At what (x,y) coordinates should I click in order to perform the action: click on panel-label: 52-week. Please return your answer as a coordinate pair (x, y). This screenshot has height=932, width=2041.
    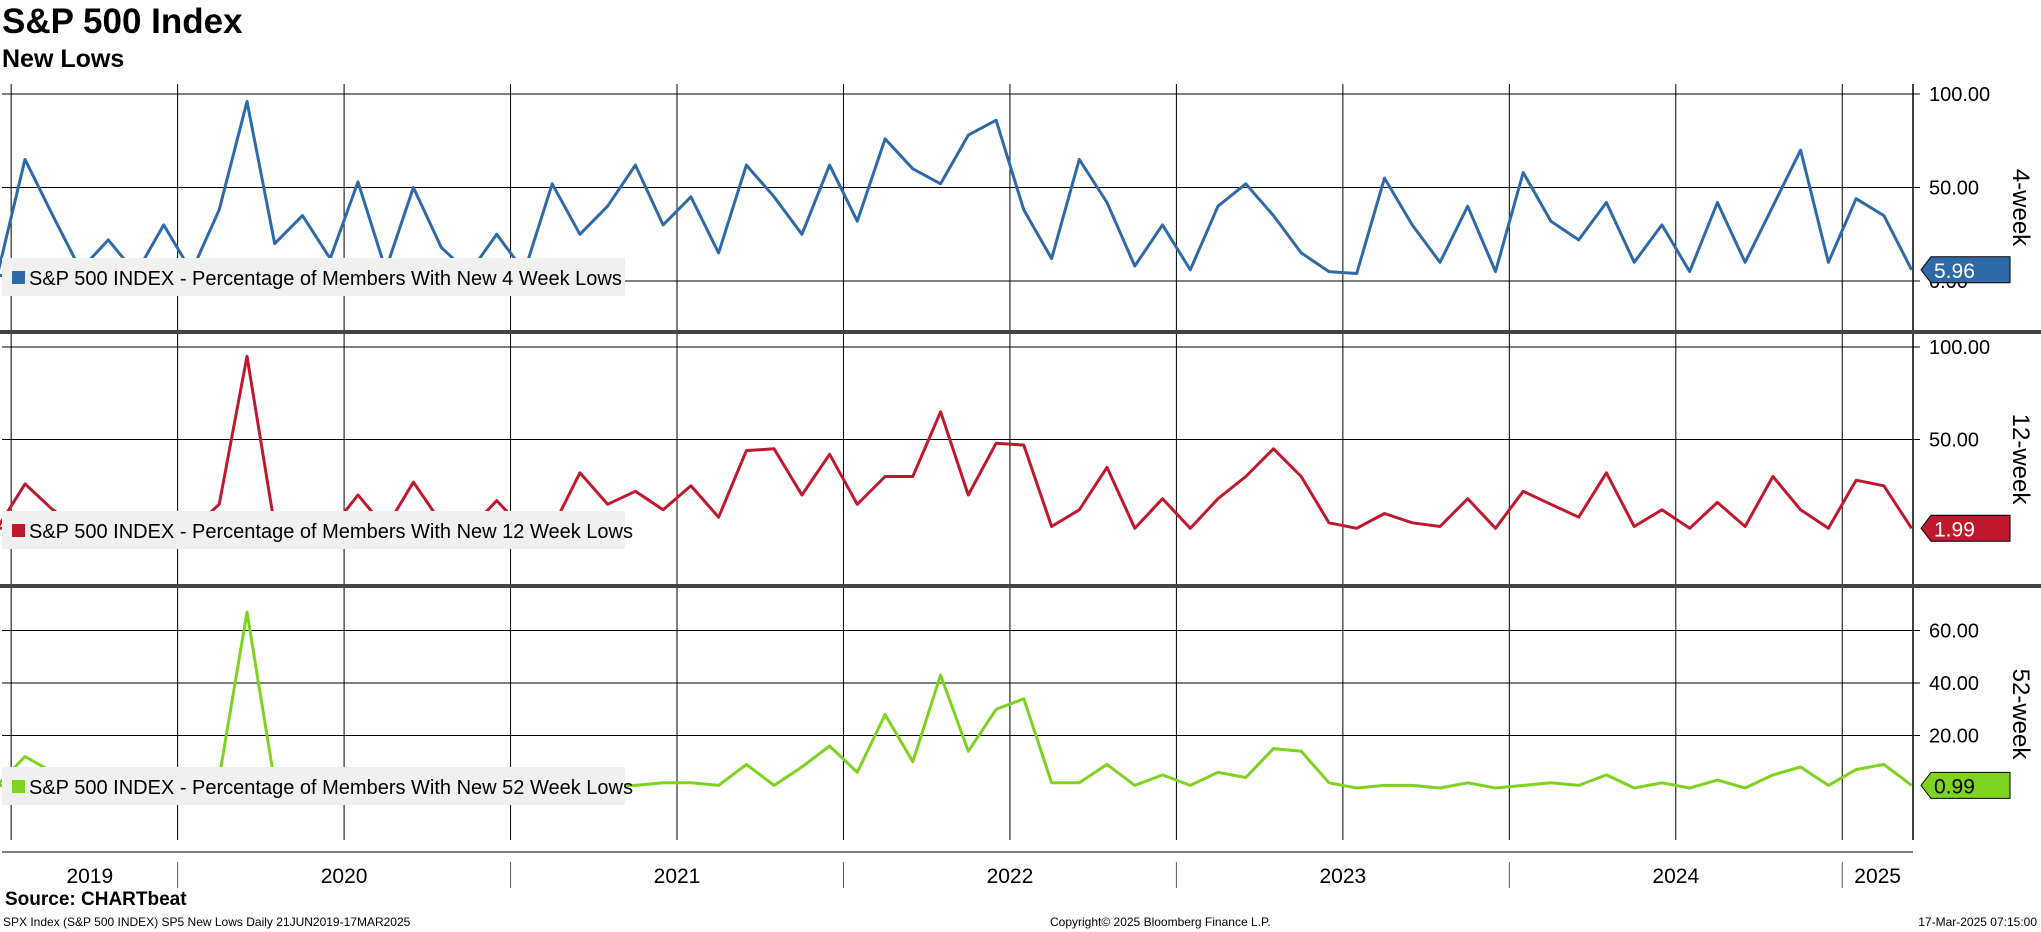
    Looking at the image, I should click on (2020, 715).